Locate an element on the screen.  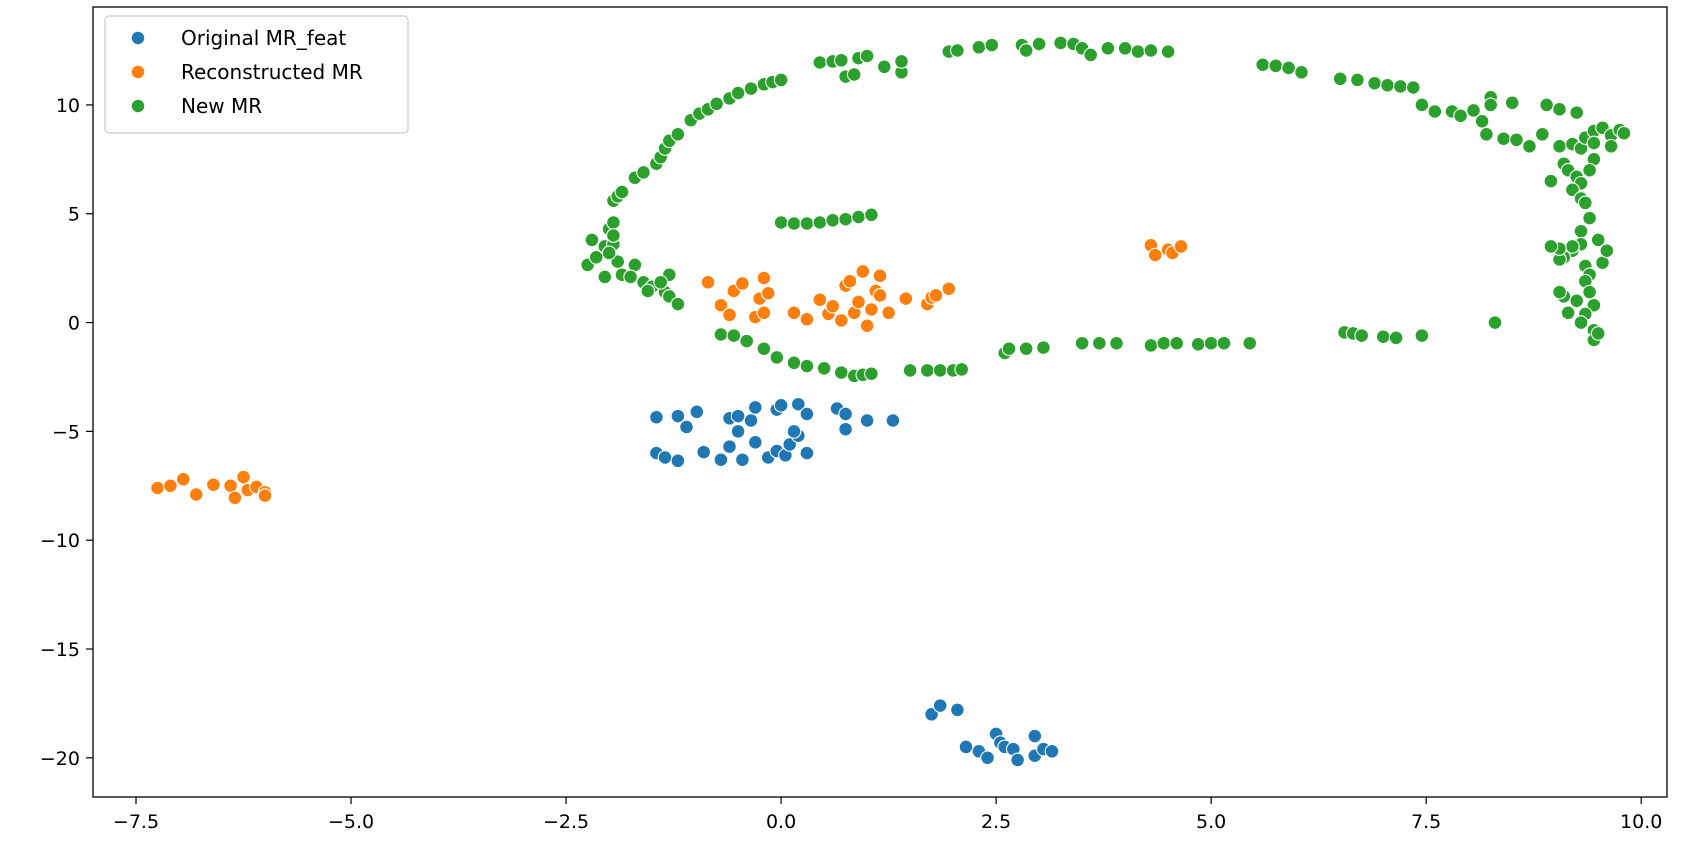
x-tick-label: 7.5 is located at coordinates (1426, 822).